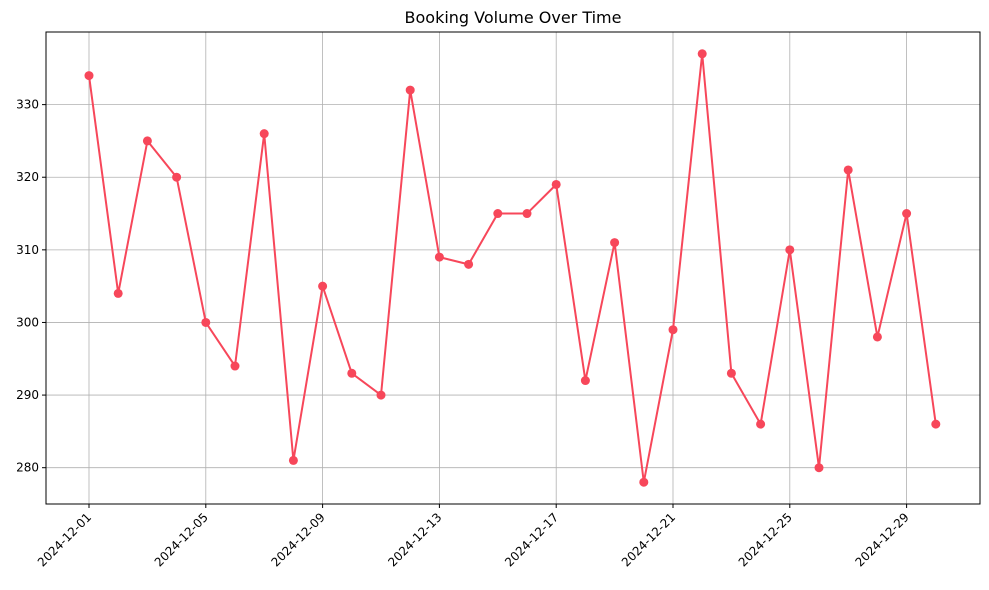 The height and width of the screenshot is (590, 989). I want to click on y-tick-label: 330, so click(27, 105).